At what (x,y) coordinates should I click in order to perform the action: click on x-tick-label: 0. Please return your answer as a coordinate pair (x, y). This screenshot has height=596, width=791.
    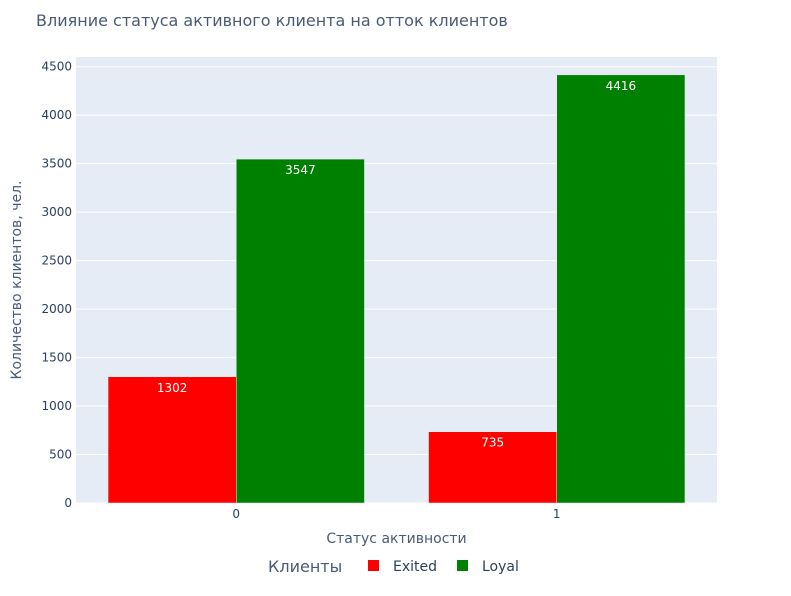
    Looking at the image, I should click on (236, 514).